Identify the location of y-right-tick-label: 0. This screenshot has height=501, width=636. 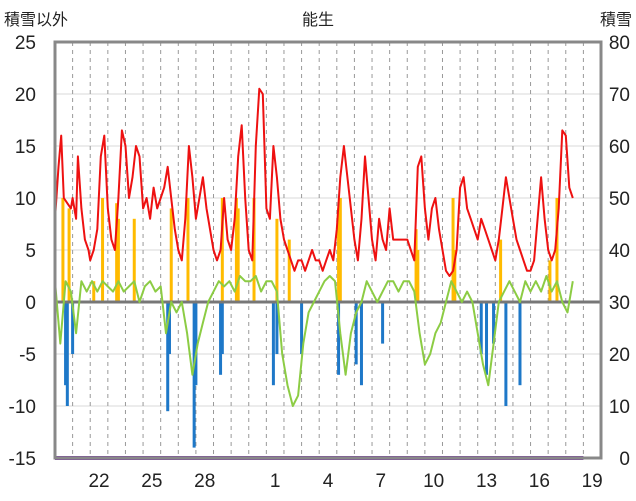
(624, 459).